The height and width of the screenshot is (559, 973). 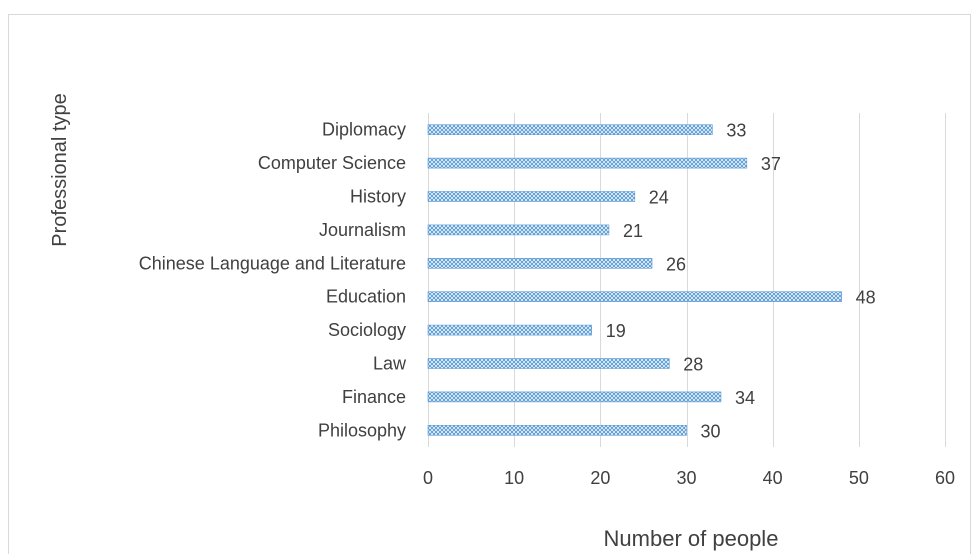 What do you see at coordinates (60, 169) in the screenshot?
I see `y-axis-title: Professional type` at bounding box center [60, 169].